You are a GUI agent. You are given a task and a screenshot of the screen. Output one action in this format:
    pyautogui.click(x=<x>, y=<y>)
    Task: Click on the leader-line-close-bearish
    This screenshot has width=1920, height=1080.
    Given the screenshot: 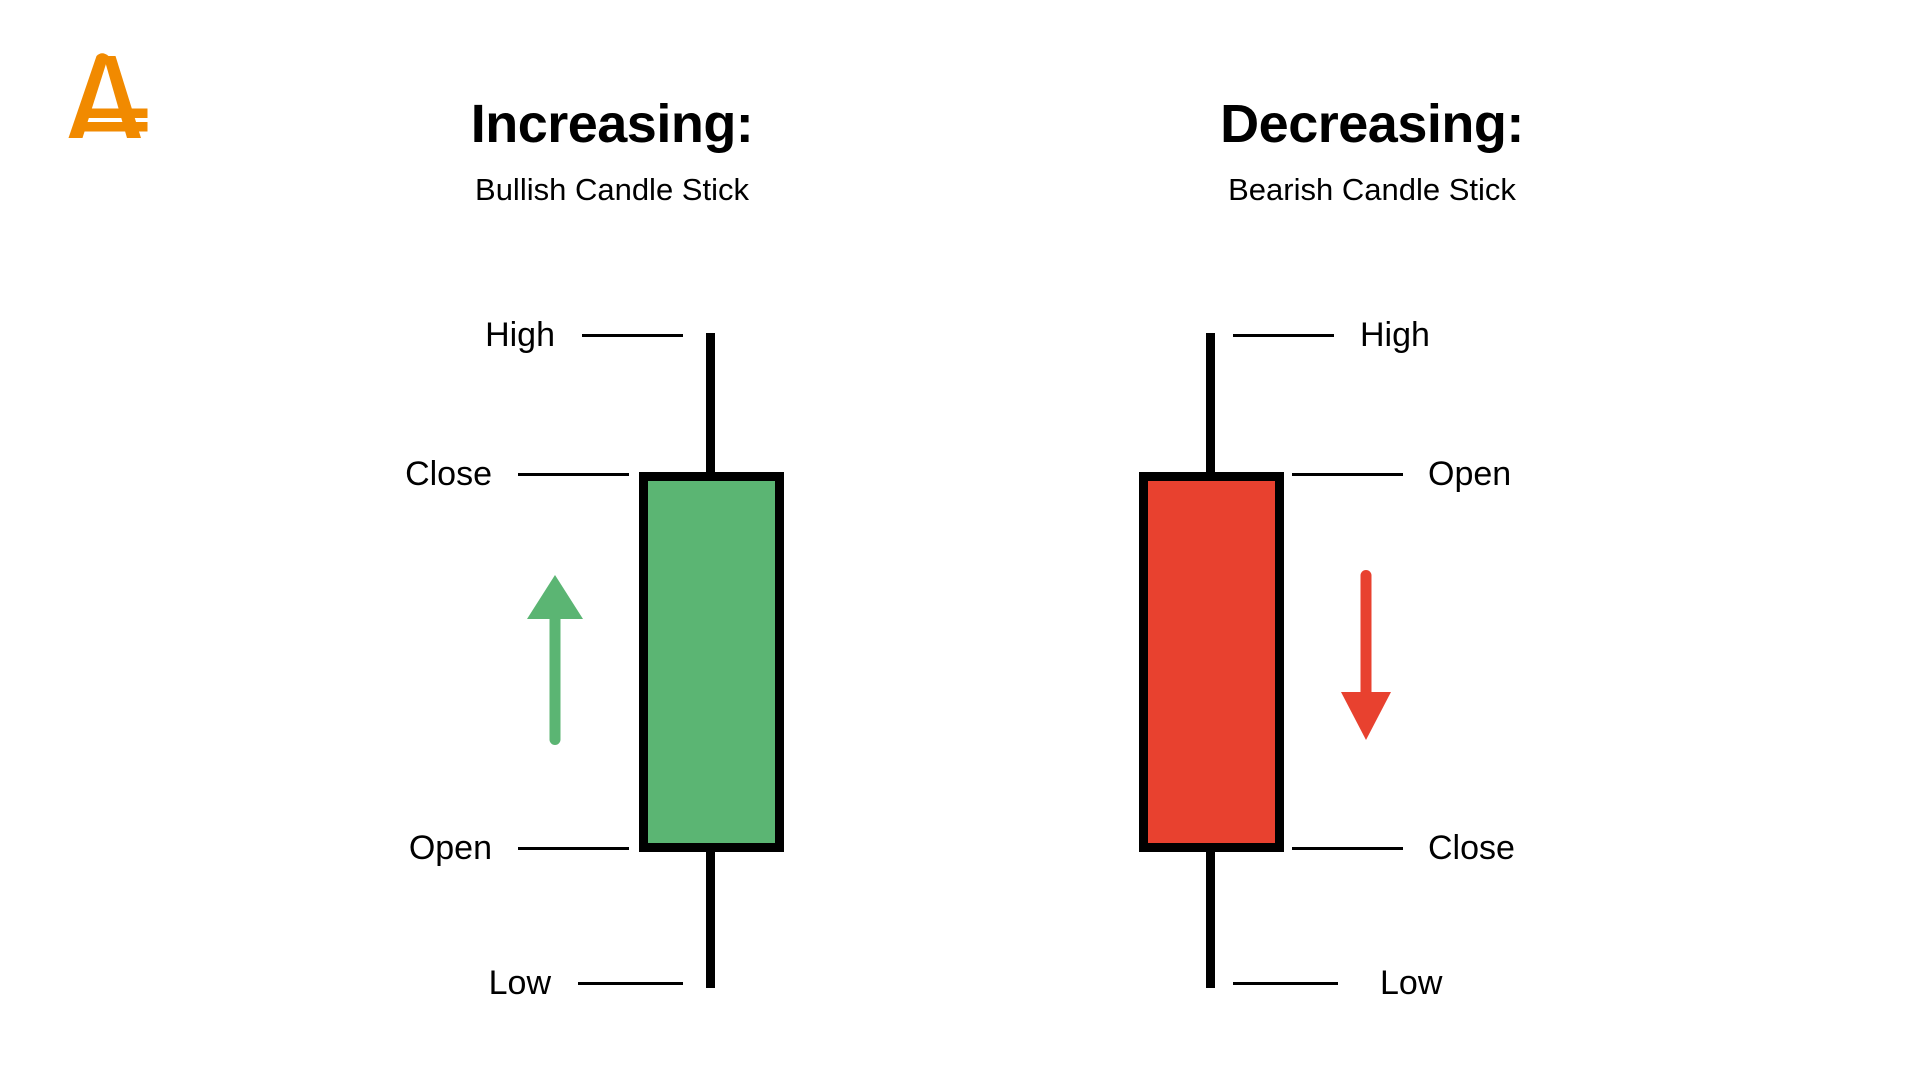 What is the action you would take?
    pyautogui.click(x=1347, y=848)
    